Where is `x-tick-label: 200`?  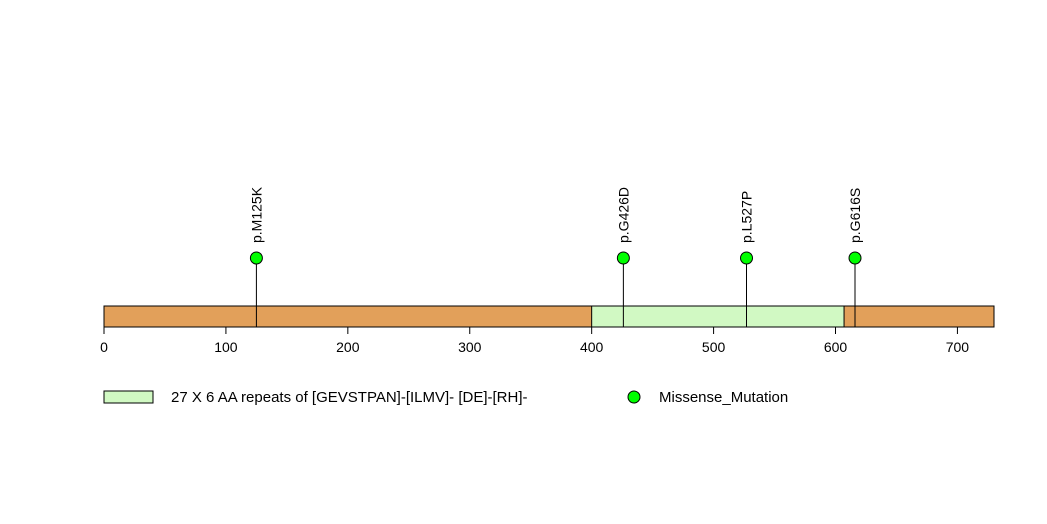
x-tick-label: 200 is located at coordinates (348, 347).